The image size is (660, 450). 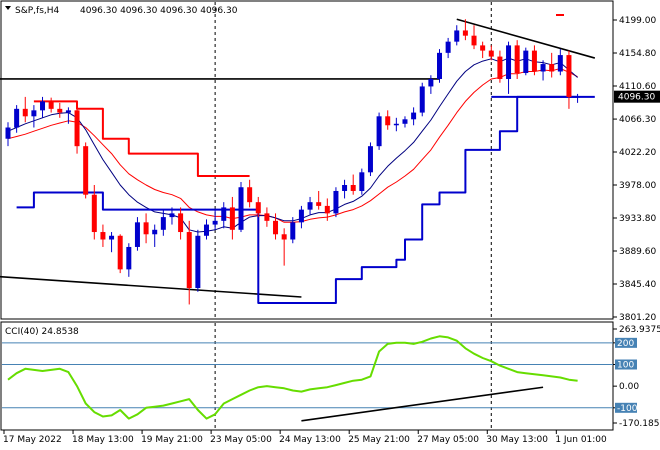 I want to click on chart-title-symbol: S&P,fs,H4, so click(x=37, y=11).